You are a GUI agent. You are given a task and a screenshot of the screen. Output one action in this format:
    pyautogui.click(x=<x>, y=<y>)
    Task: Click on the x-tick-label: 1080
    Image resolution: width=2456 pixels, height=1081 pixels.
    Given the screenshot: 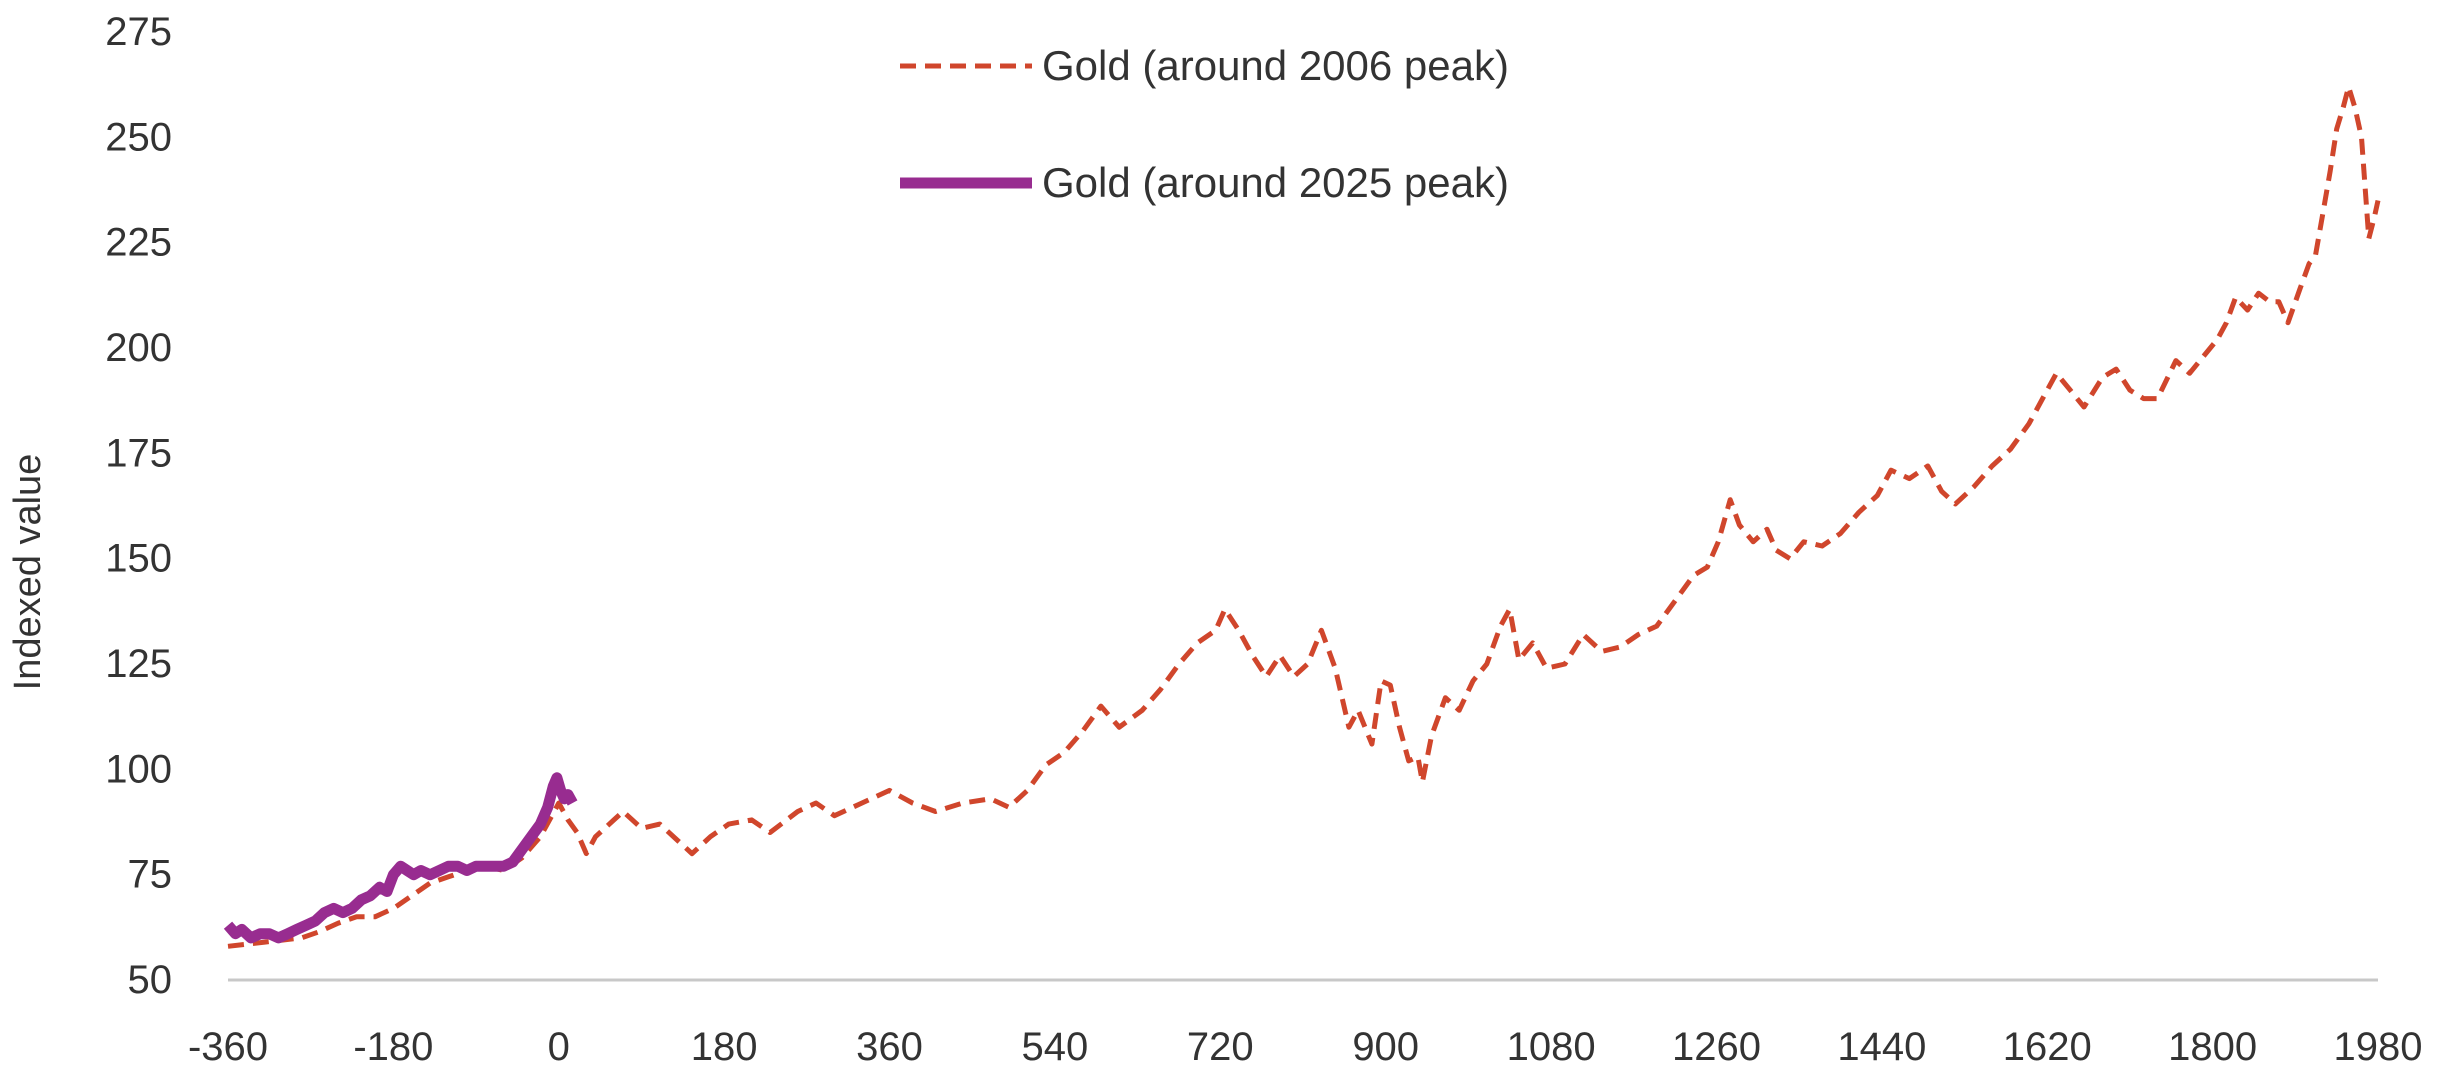 What is the action you would take?
    pyautogui.click(x=1551, y=1047)
    